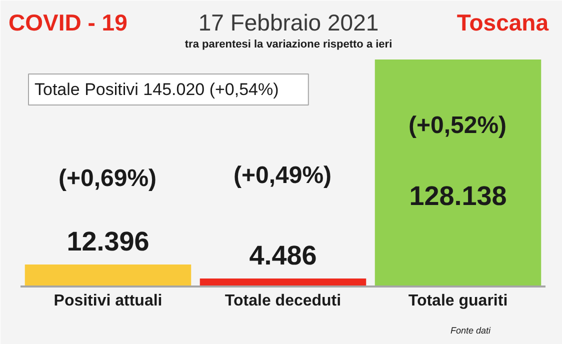 The height and width of the screenshot is (344, 562). I want to click on data-label: 128.138, so click(458, 196).